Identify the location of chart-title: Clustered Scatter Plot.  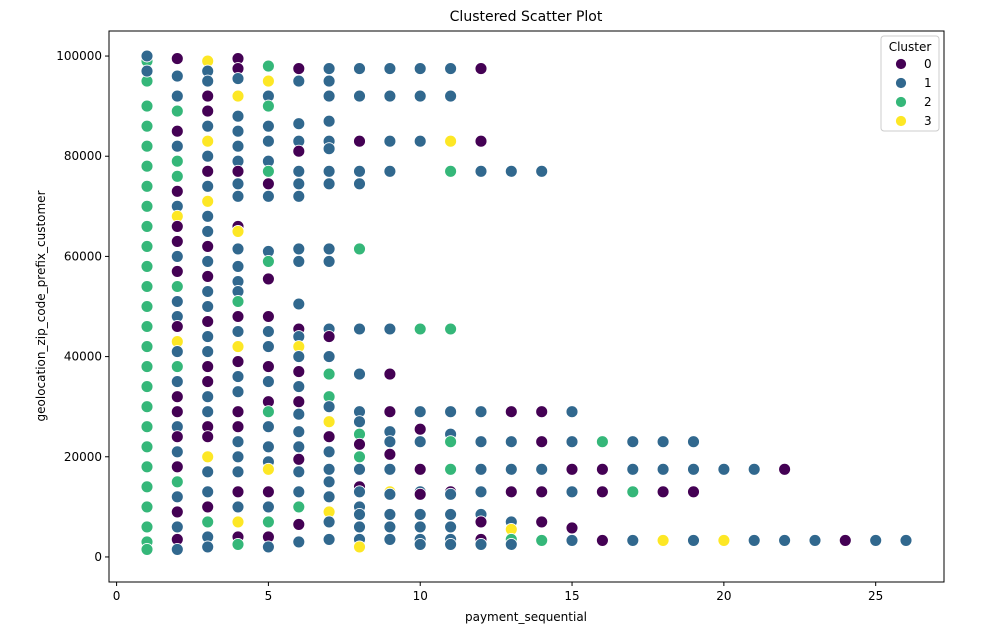
(526, 17).